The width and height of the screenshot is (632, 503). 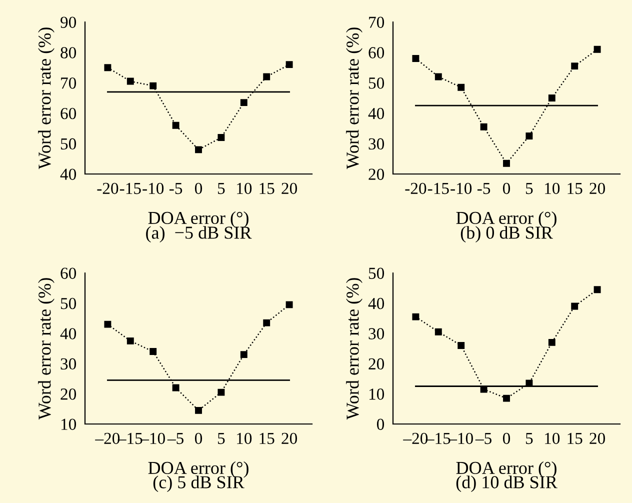 I want to click on y-tick-label: 80, so click(x=68, y=52).